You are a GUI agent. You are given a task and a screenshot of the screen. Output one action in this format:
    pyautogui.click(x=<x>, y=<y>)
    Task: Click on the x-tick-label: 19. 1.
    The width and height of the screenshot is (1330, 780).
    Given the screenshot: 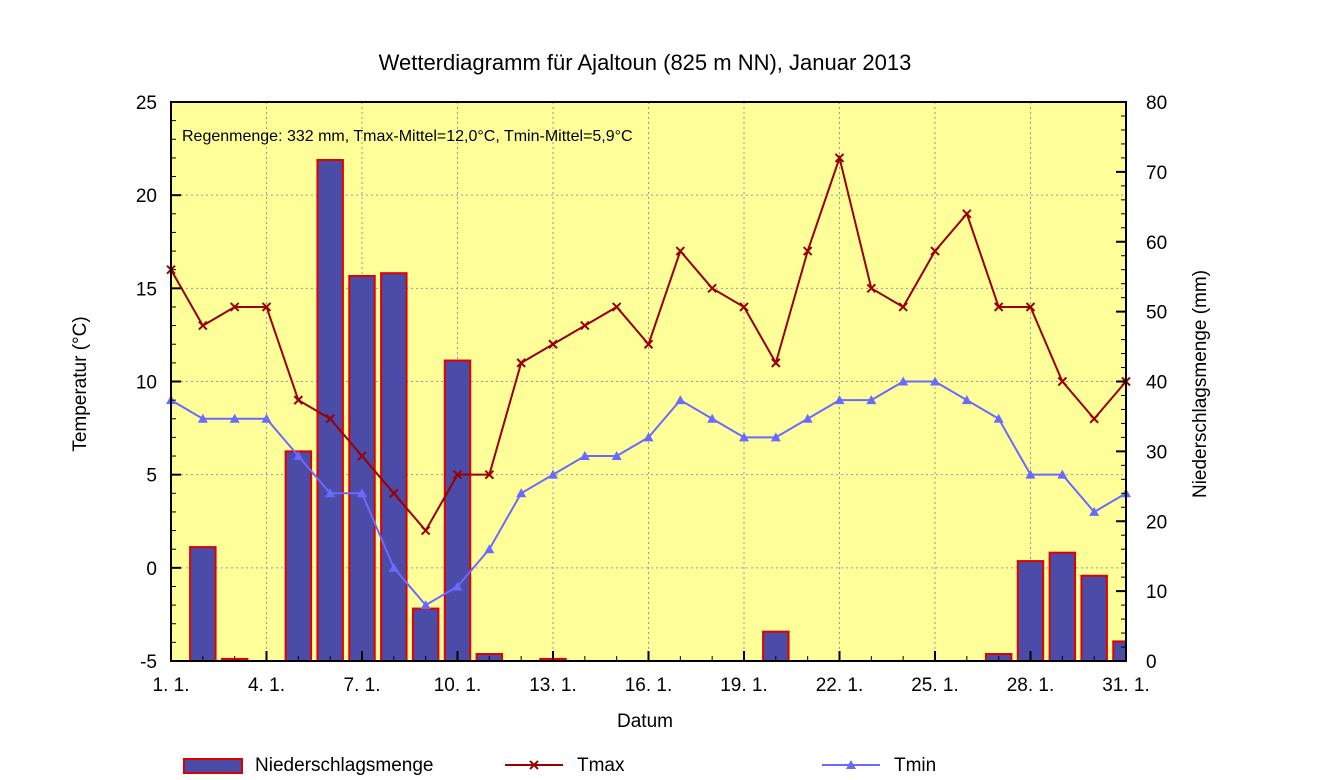 What is the action you would take?
    pyautogui.click(x=744, y=685)
    